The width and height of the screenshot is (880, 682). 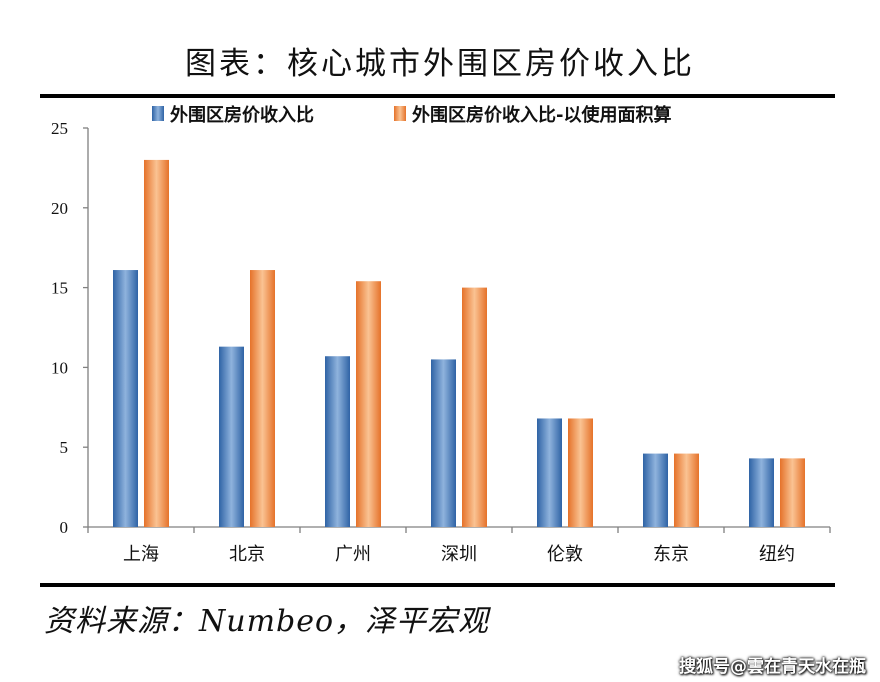 What do you see at coordinates (59, 288) in the screenshot?
I see `y-tick-label: 15` at bounding box center [59, 288].